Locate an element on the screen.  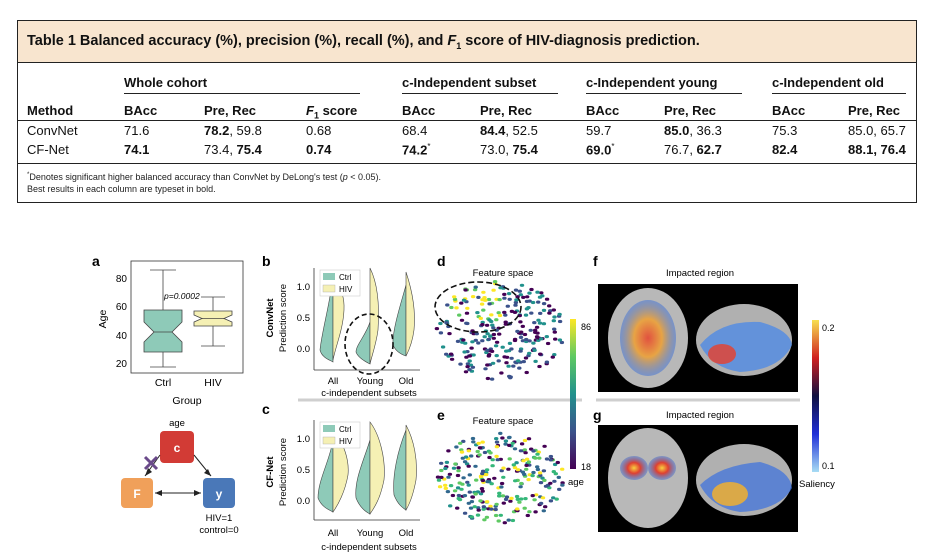
age-colorbar-max: 86 is located at coordinates (586, 327).